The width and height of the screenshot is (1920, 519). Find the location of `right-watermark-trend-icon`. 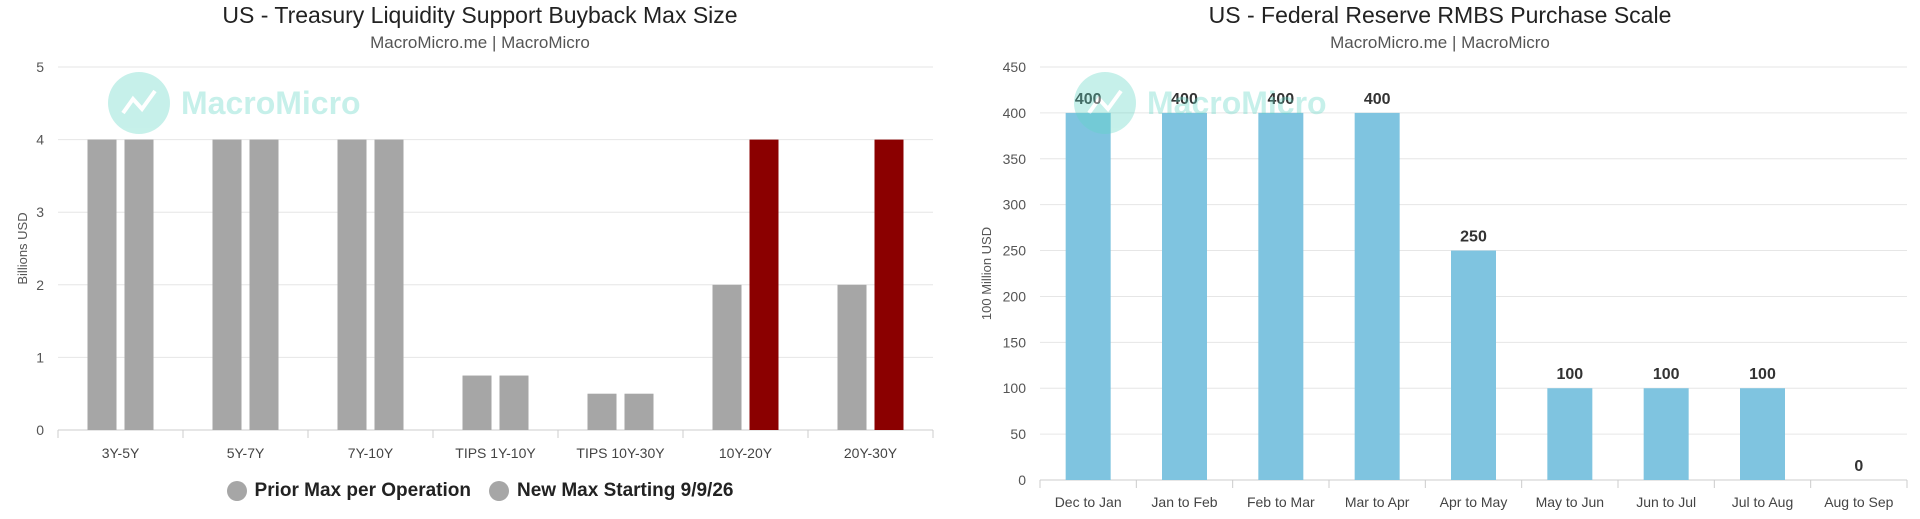

right-watermark-trend-icon is located at coordinates (1105, 102).